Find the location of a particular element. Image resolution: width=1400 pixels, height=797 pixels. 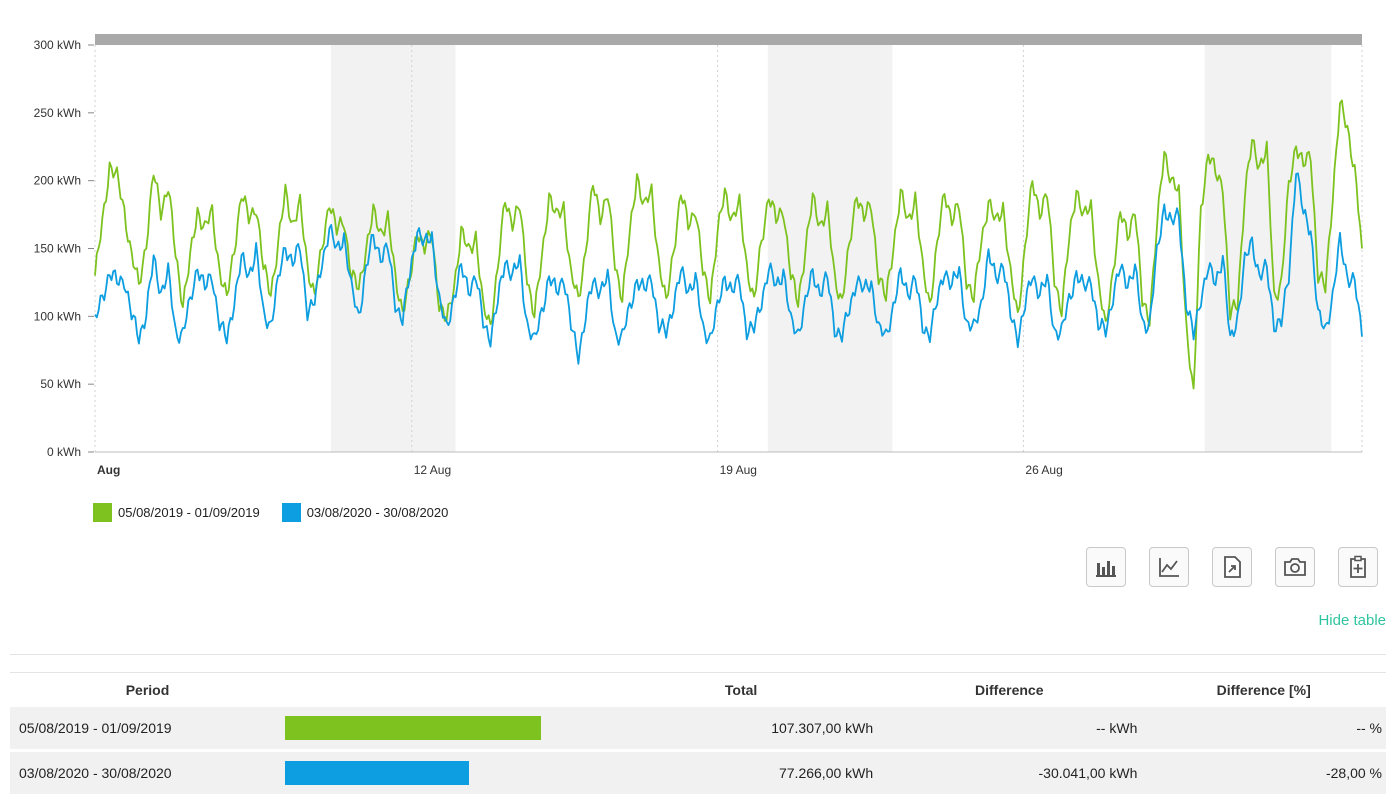

row-total: 77.266,00 kWh is located at coordinates (741, 773).